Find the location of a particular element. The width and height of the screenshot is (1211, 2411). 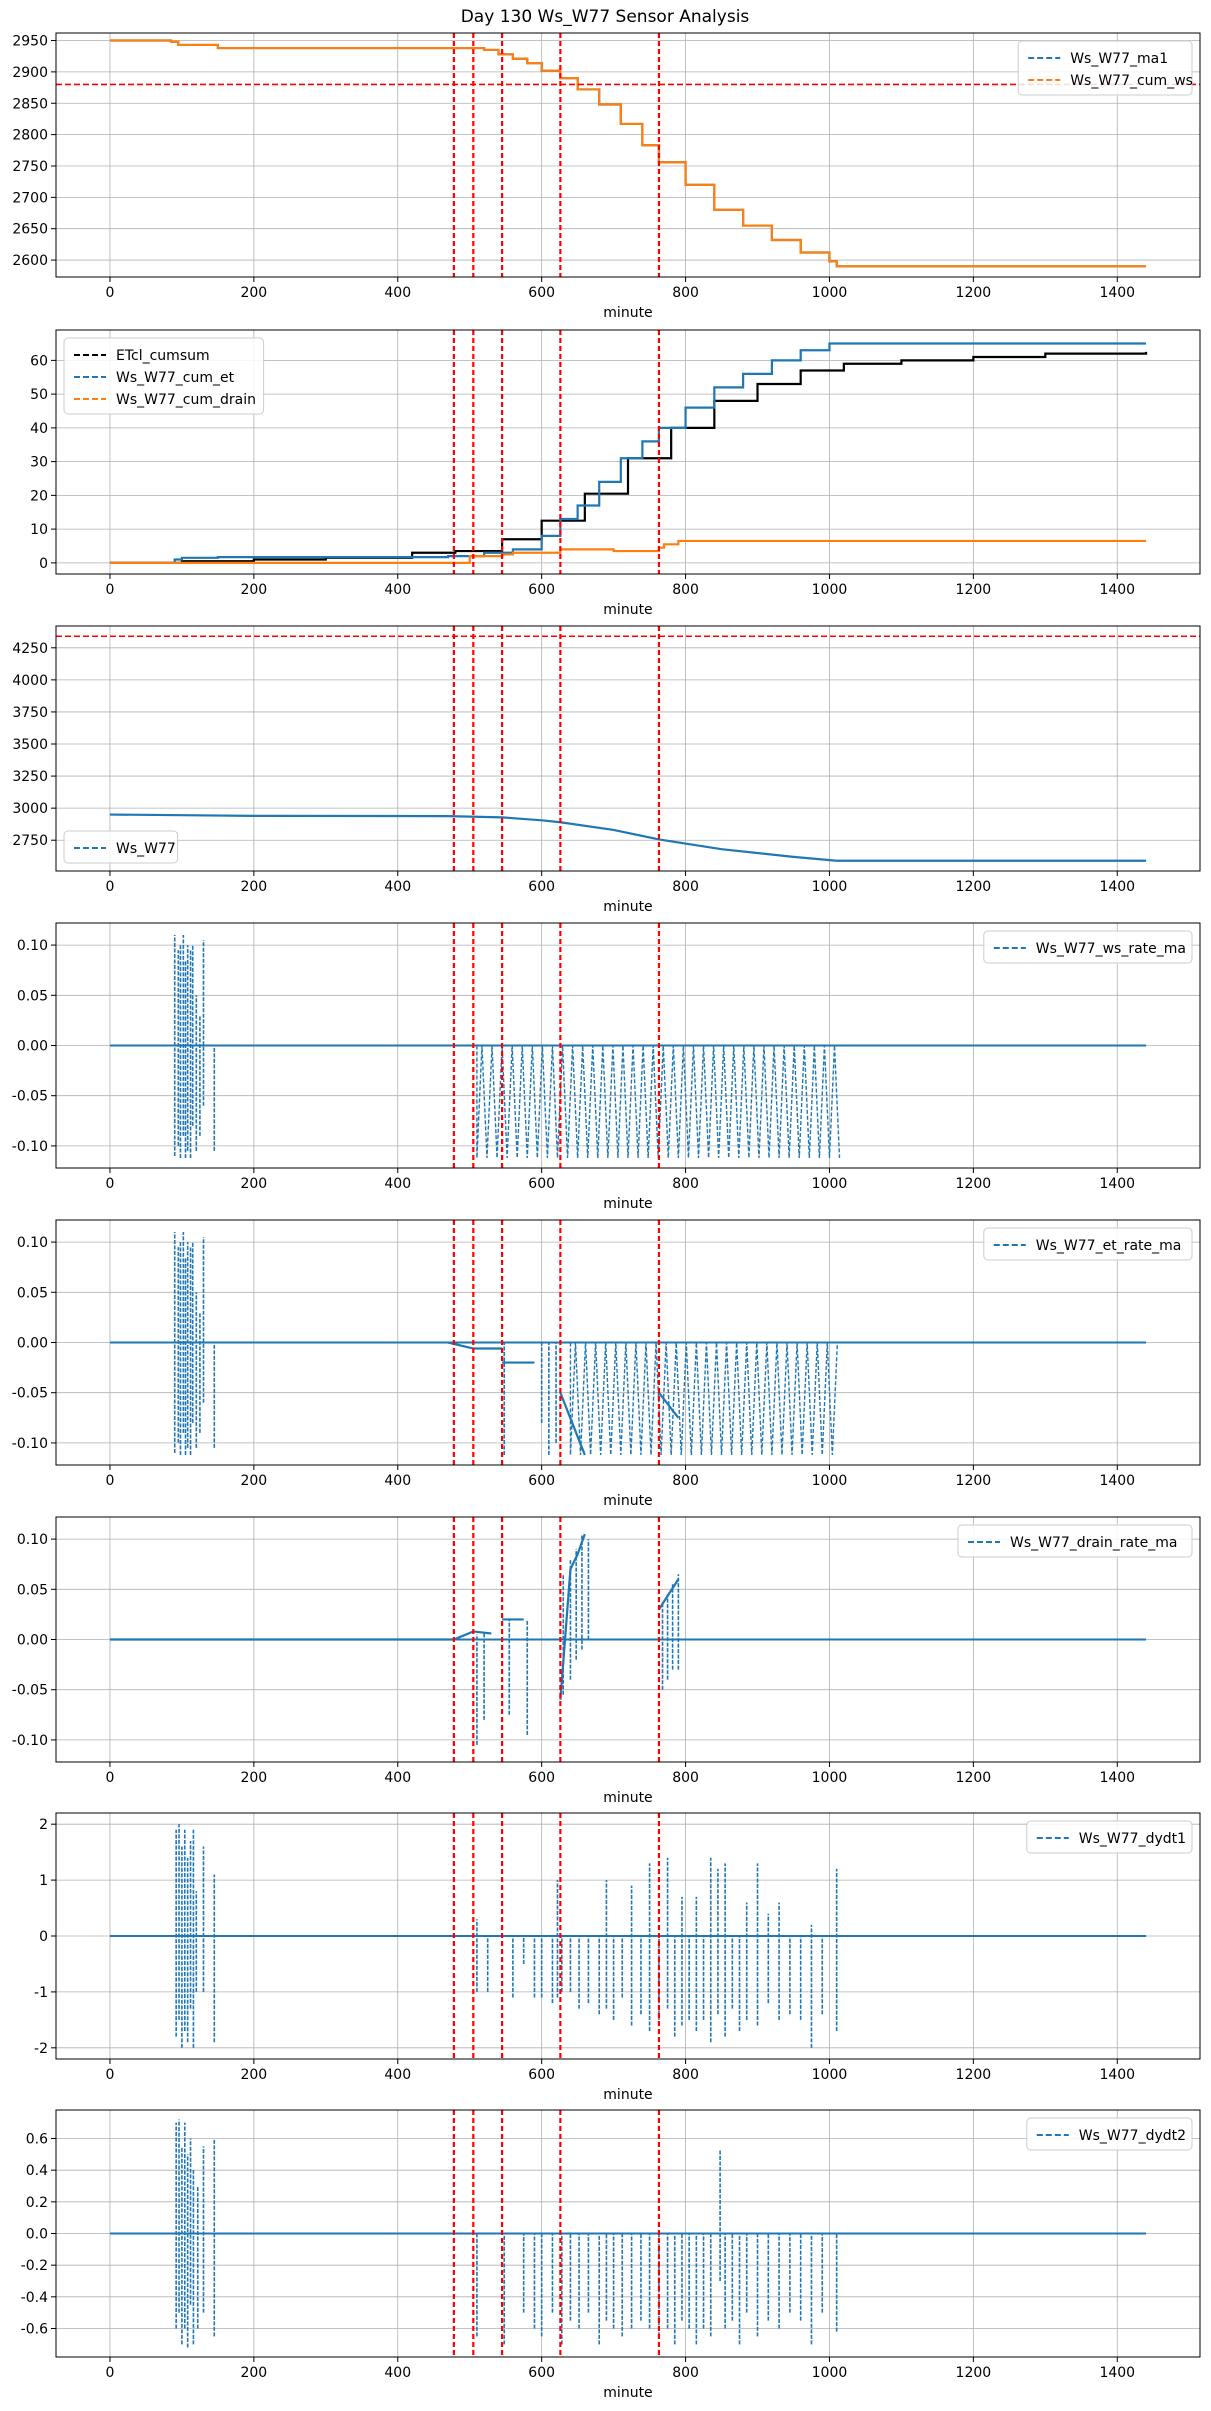

y-tick-label: 0.0 is located at coordinates (37, 2235).